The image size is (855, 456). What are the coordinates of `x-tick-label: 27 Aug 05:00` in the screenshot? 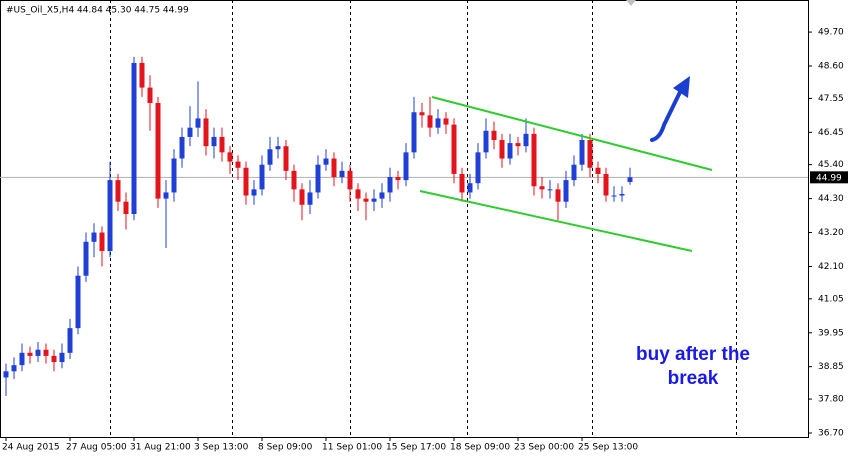 It's located at (96, 448).